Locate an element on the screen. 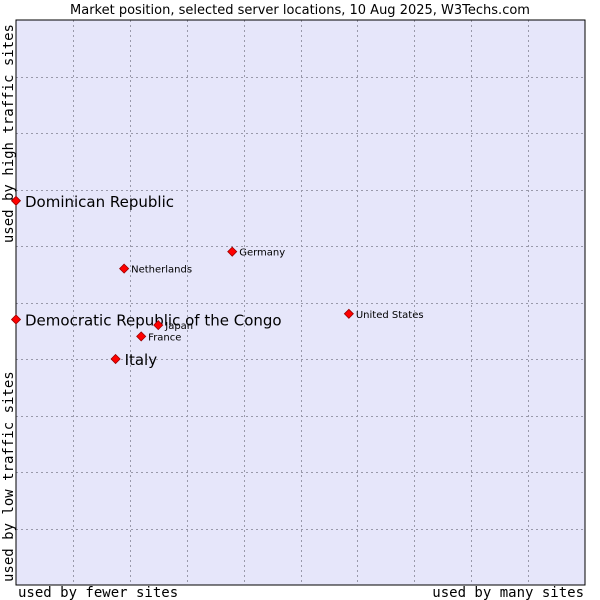  point-united-states: United States is located at coordinates (383, 314).